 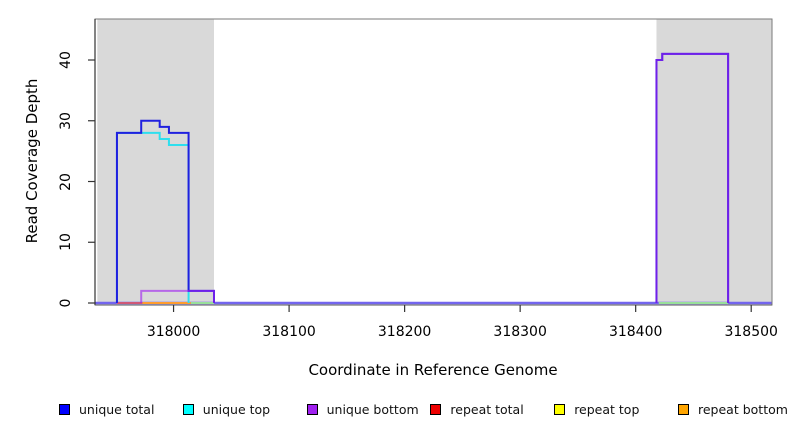 I want to click on legend-swatch-unique-total, so click(x=64, y=409).